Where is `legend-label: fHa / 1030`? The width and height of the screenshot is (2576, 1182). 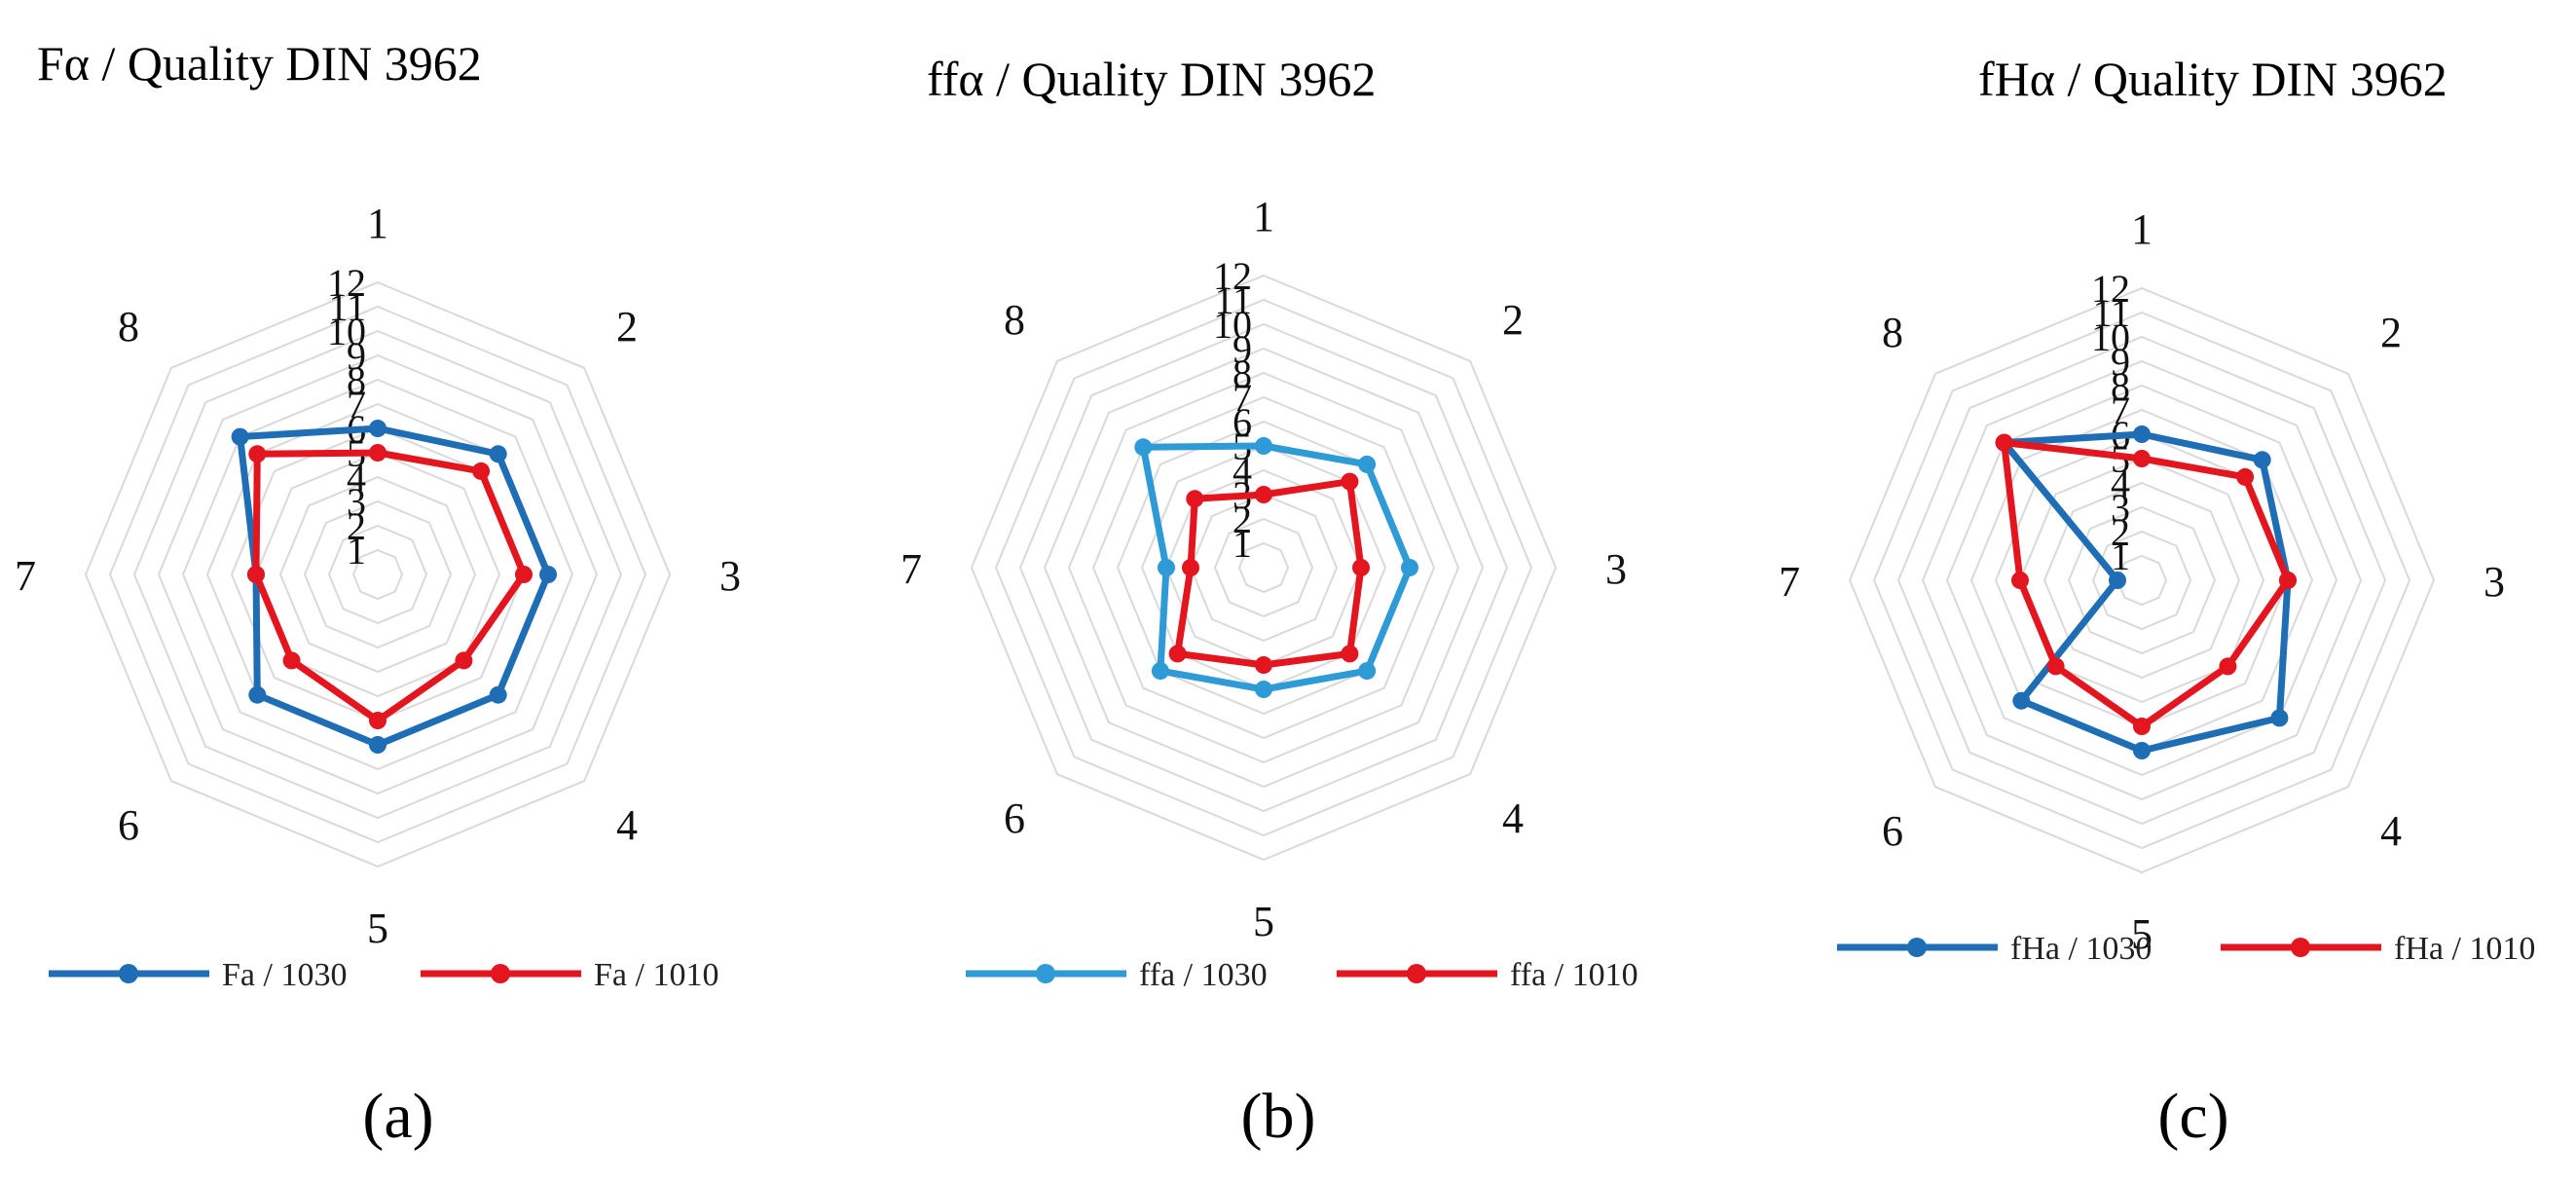
legend-label: fHa / 1030 is located at coordinates (2081, 949).